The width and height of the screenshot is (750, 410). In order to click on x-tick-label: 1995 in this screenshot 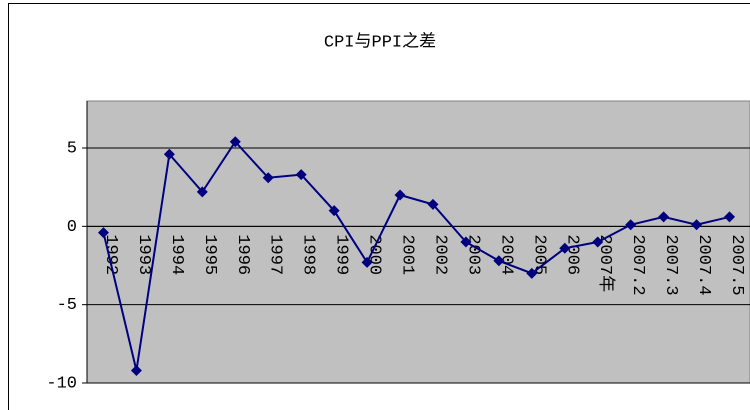, I will do `click(209, 254)`.